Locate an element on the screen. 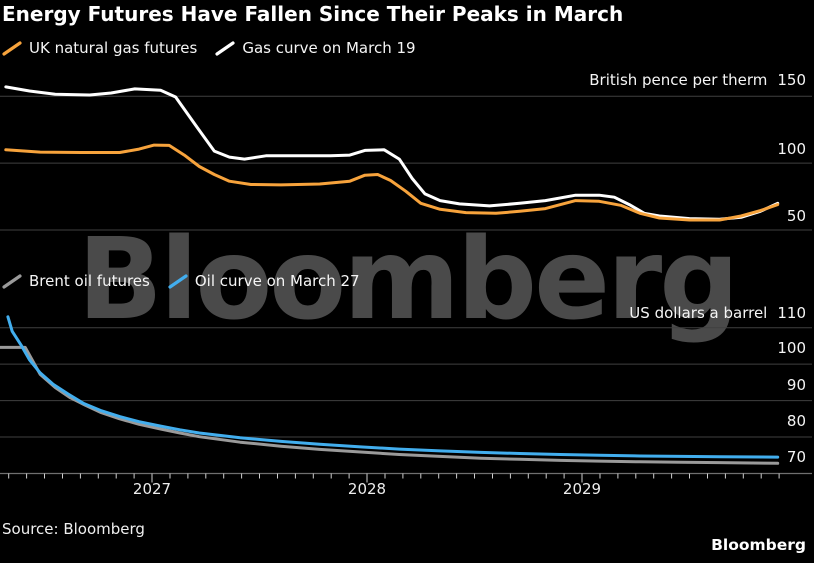 The height and width of the screenshot is (563, 814). legend-entry-oil-curve: Oil curve on March 27 is located at coordinates (264, 281).